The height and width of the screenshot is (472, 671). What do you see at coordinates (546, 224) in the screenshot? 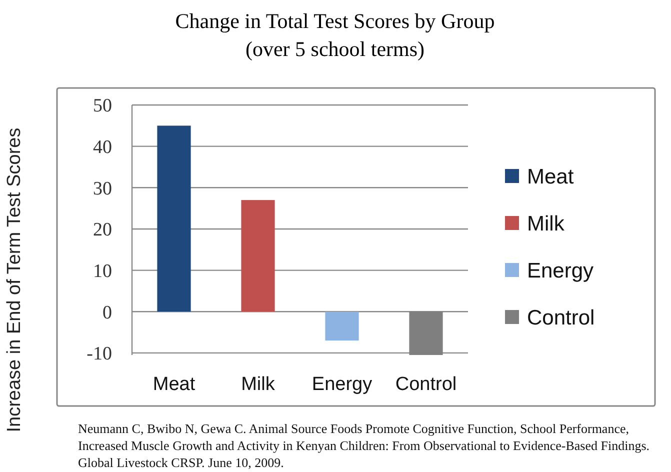
I see `legend-label: Milk` at bounding box center [546, 224].